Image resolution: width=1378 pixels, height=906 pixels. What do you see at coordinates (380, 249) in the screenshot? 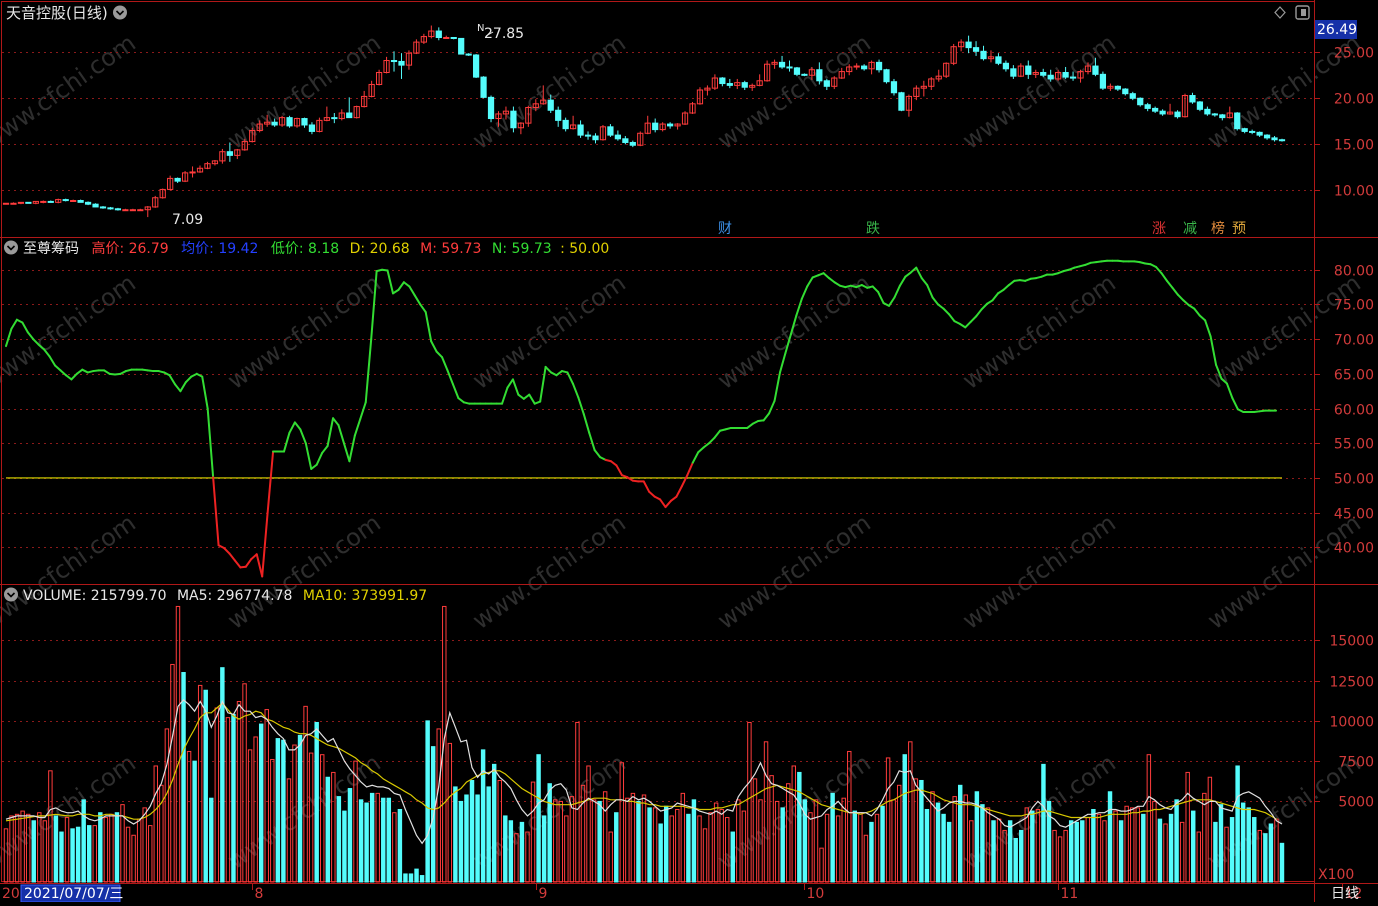
I see `d-value: D: 20.68` at bounding box center [380, 249].